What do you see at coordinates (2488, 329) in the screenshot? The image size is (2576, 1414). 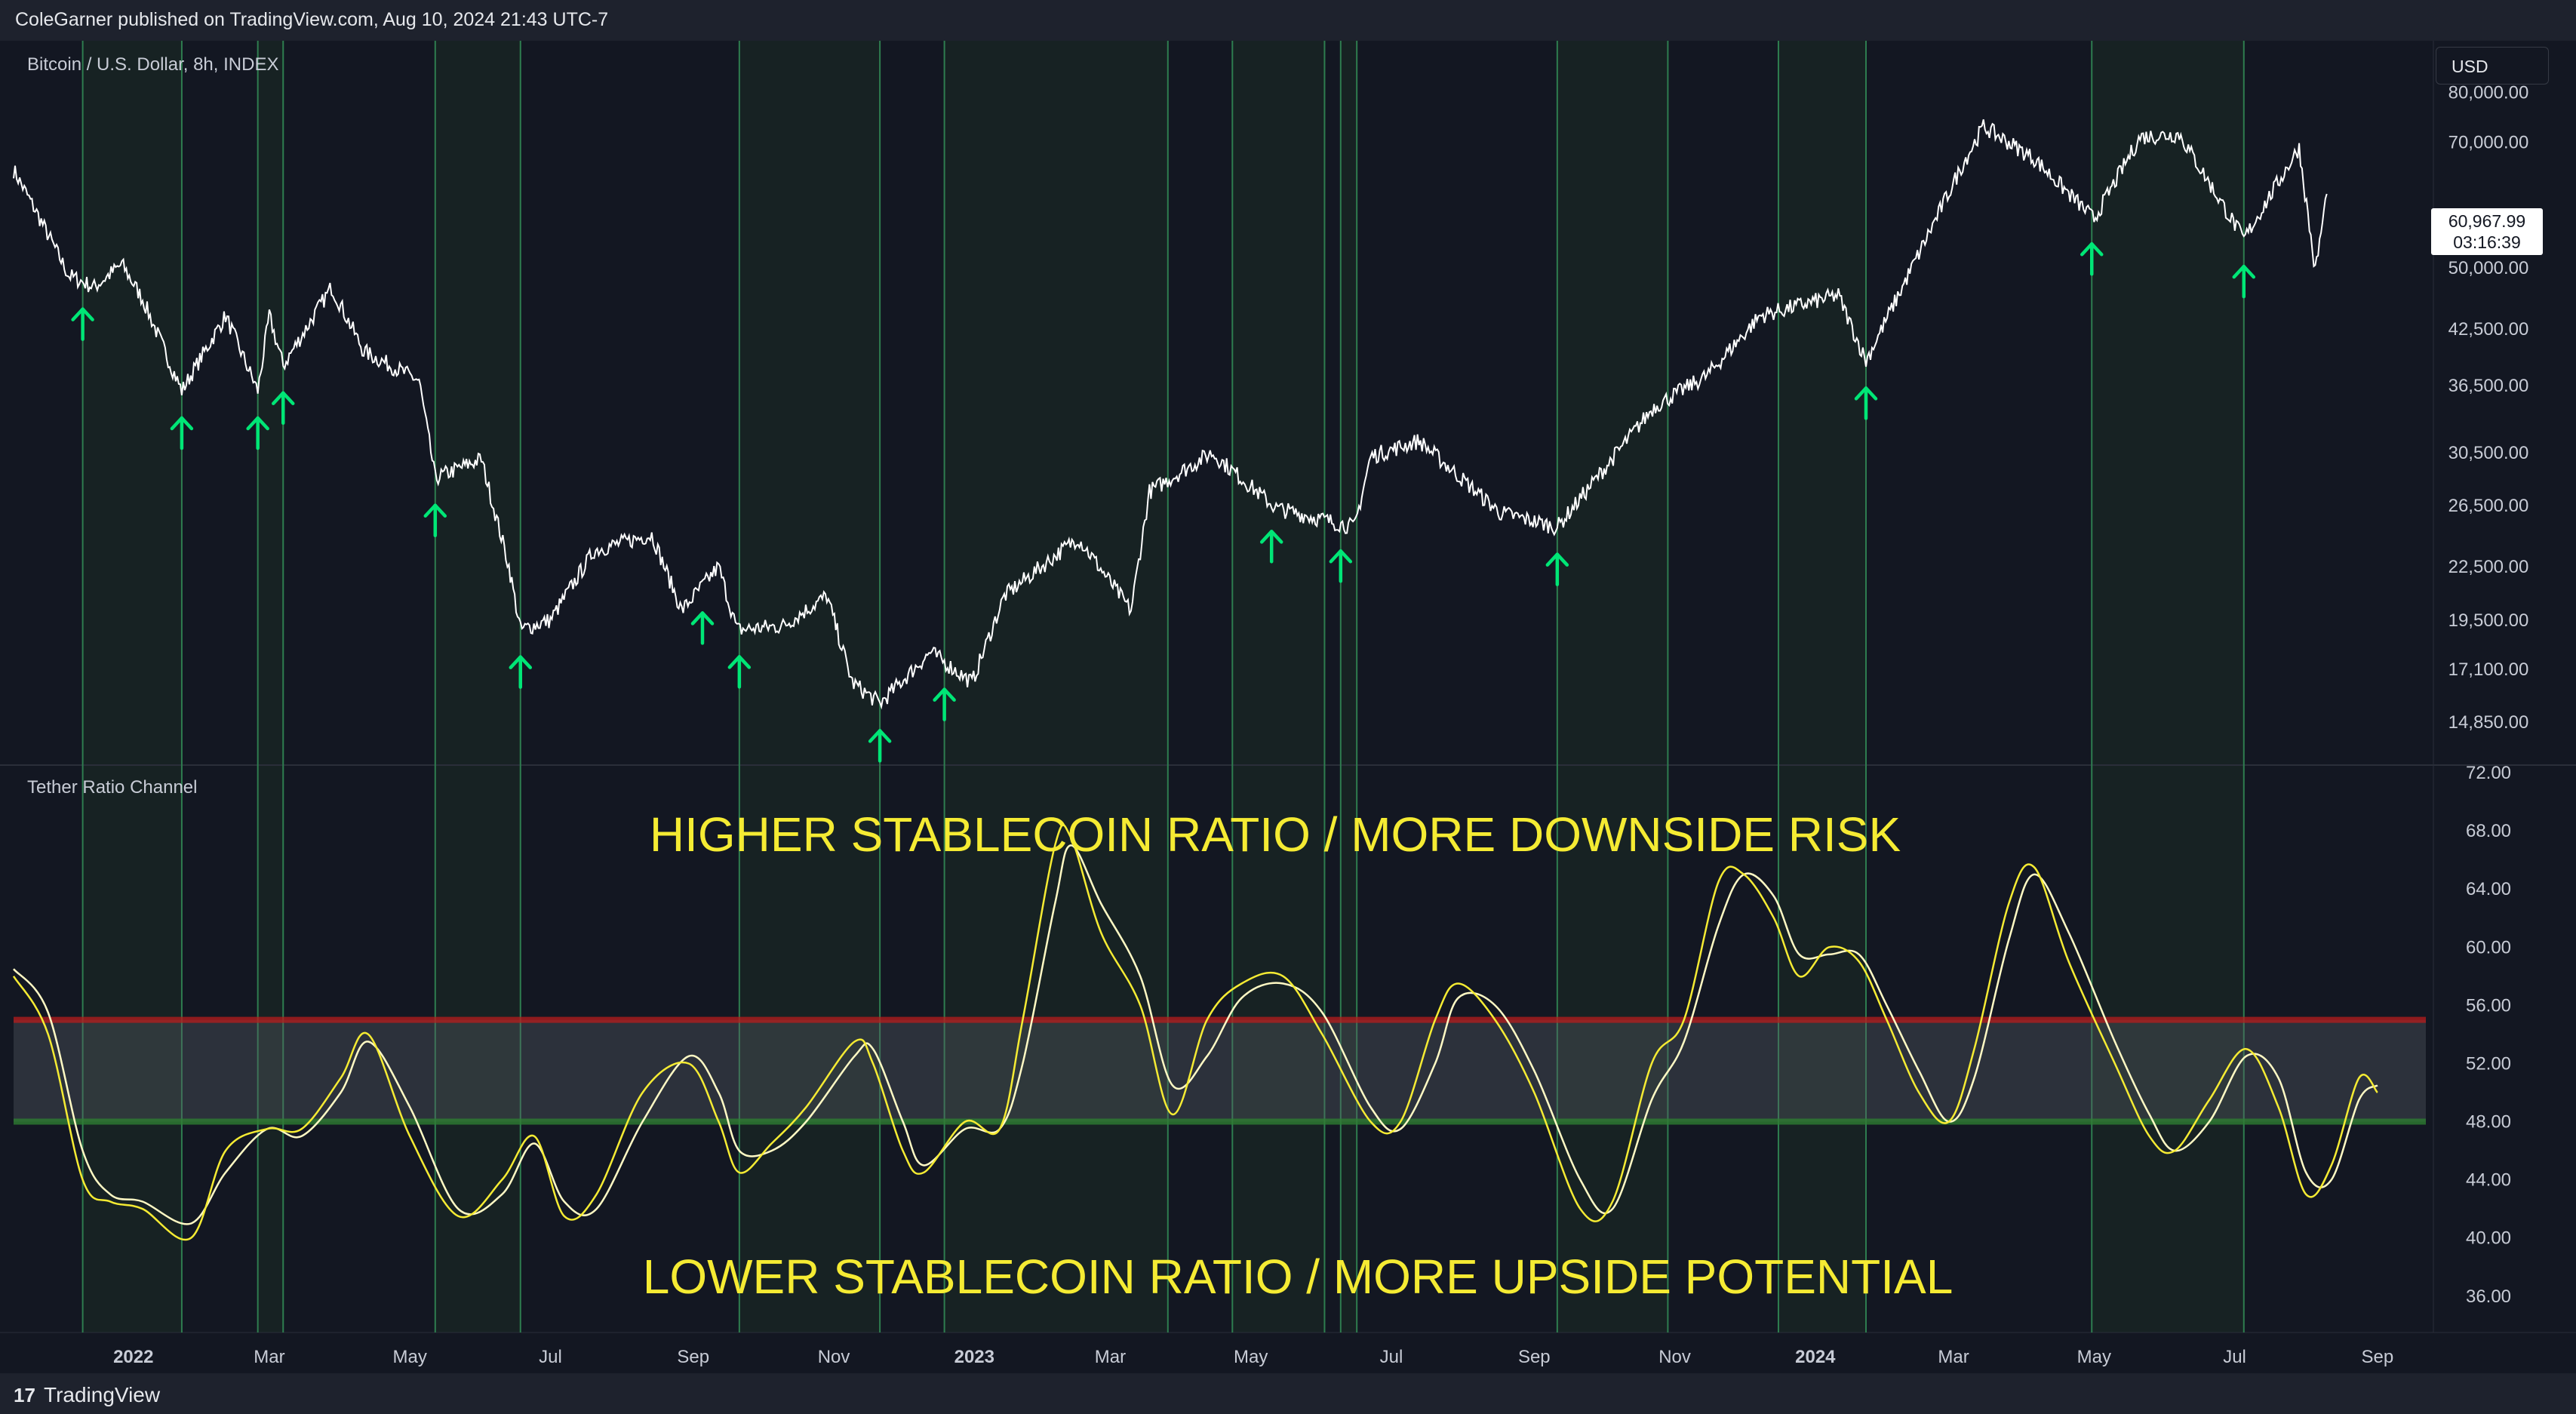 I see `price-axis-tick: 42,500.00` at bounding box center [2488, 329].